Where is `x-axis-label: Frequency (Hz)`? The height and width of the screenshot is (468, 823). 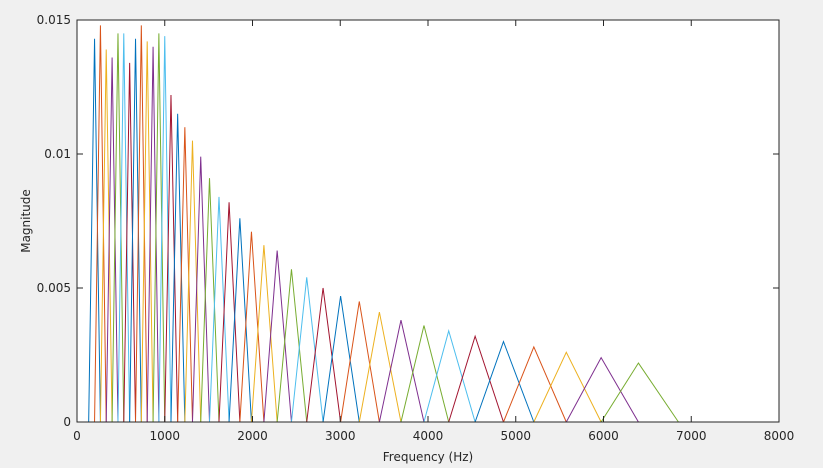
x-axis-label: Frequency (Hz) is located at coordinates (428, 457).